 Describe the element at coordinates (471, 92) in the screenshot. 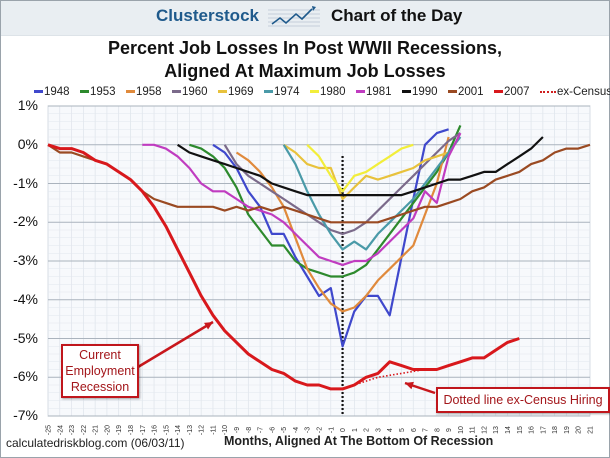

I see `legend-label: 2001` at that location.